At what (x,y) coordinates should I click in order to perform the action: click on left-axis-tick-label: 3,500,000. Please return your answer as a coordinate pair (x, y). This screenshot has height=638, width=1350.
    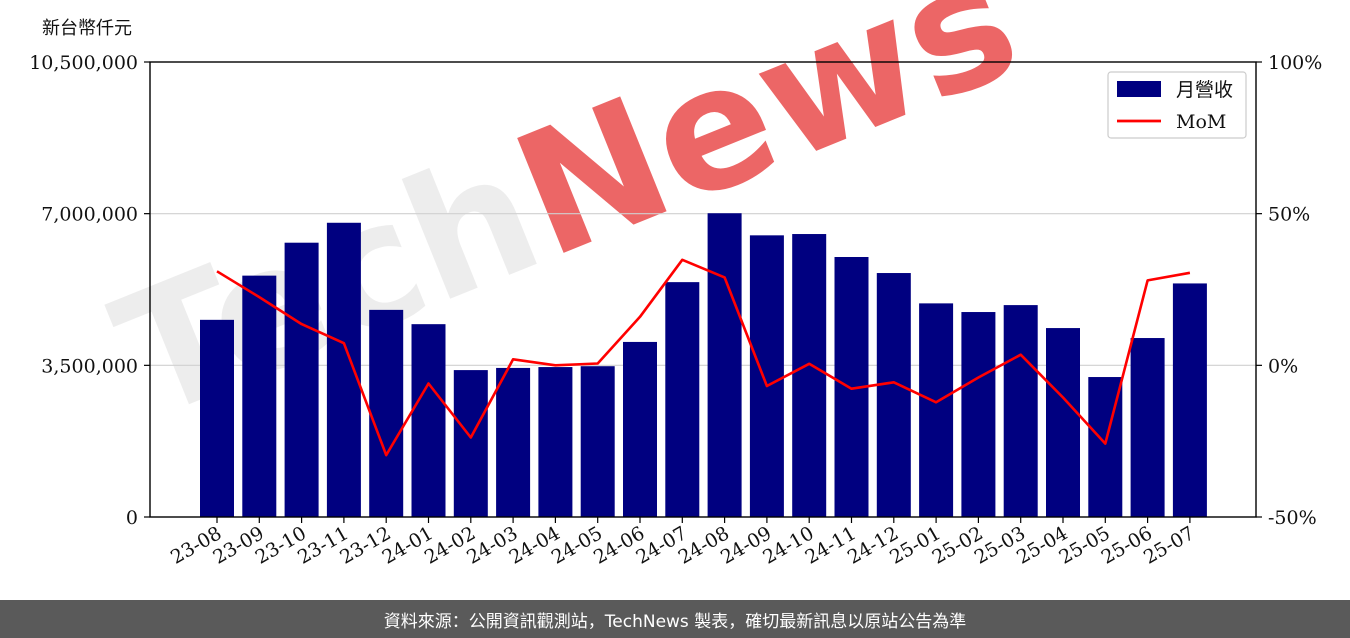
    Looking at the image, I should click on (89, 366).